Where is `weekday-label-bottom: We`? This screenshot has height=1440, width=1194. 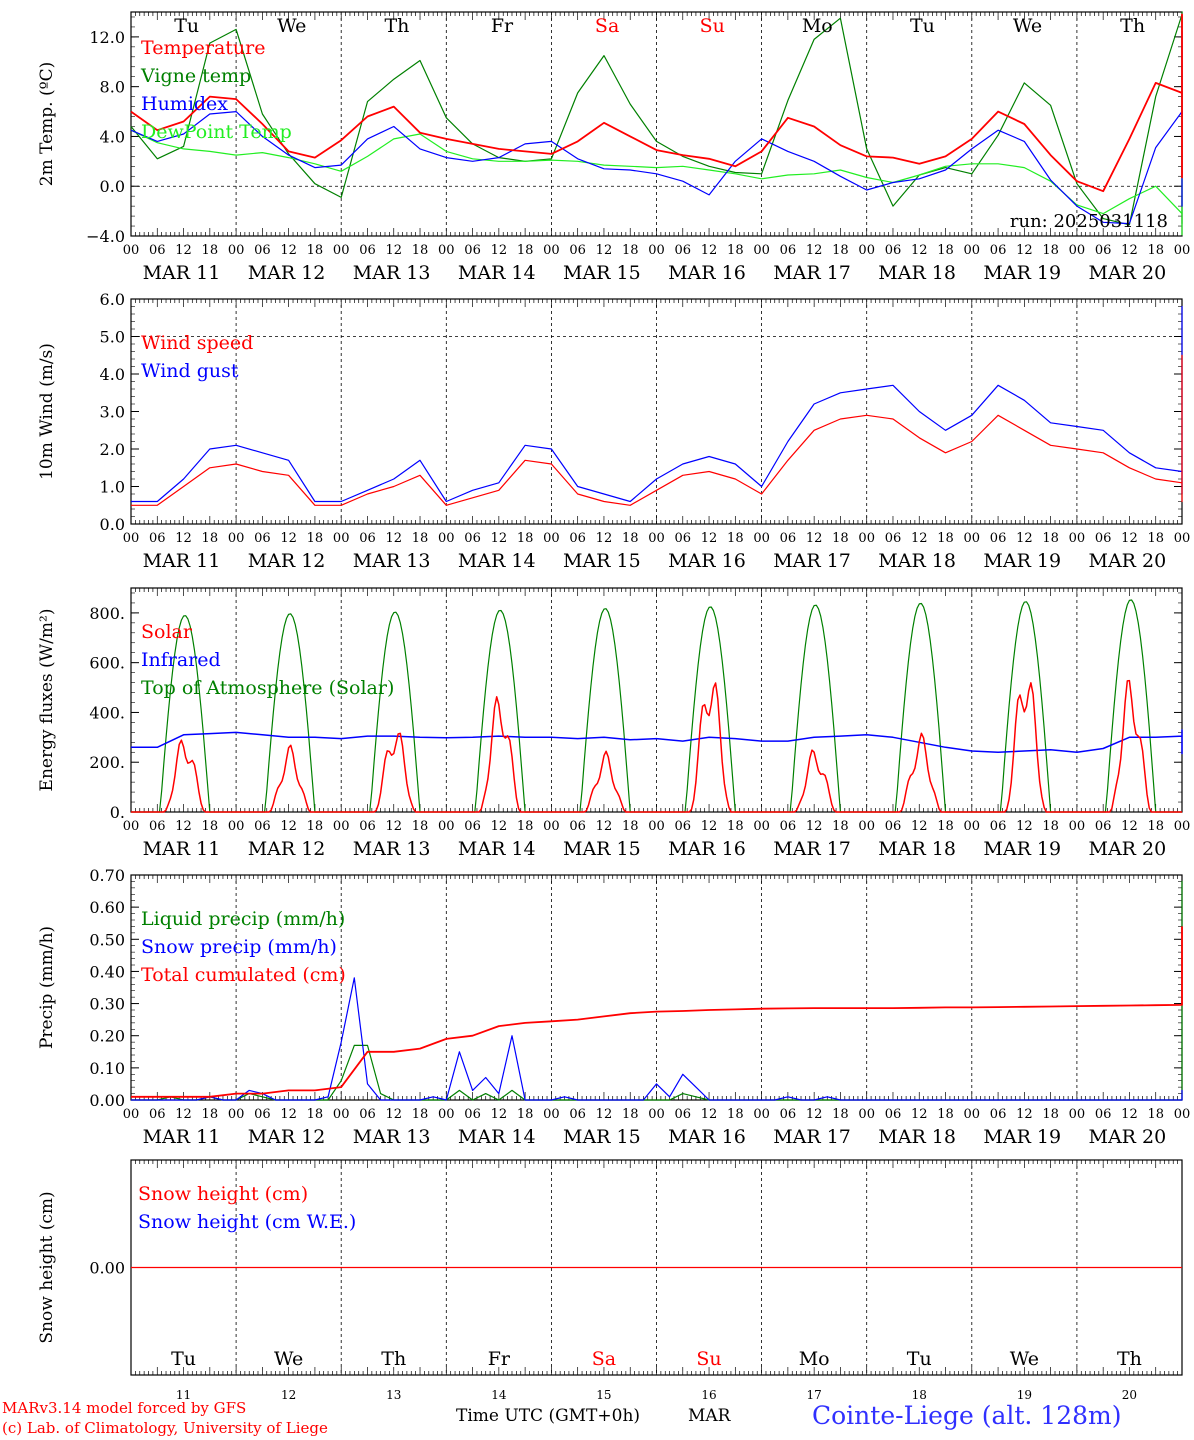 weekday-label-bottom: We is located at coordinates (1024, 1359).